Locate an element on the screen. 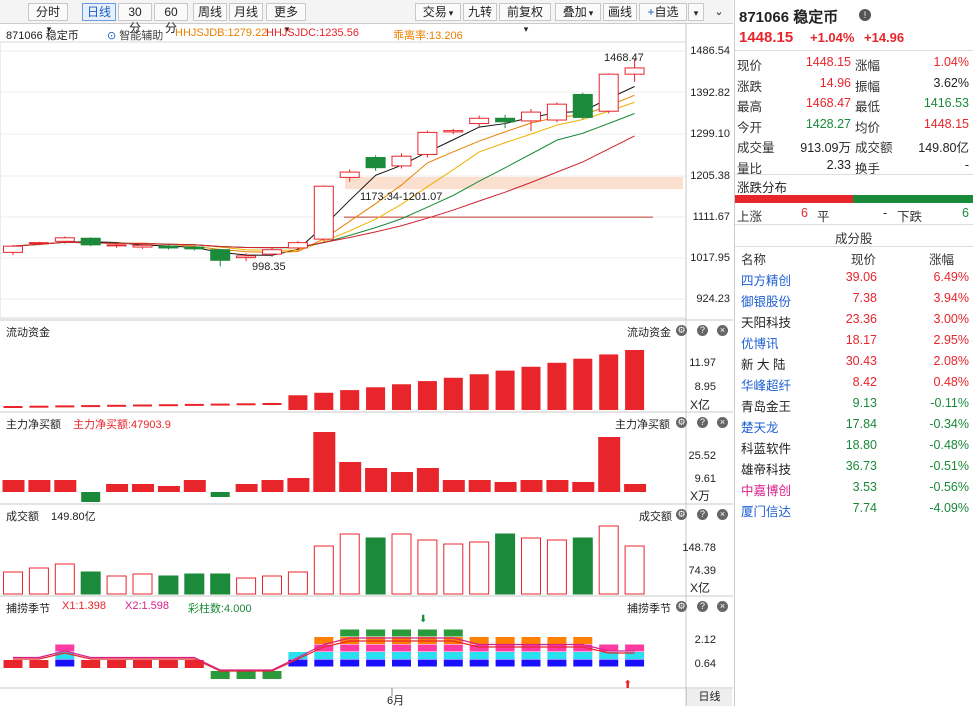 The height and width of the screenshot is (708, 973). pct-change: +1.04% is located at coordinates (832, 37).